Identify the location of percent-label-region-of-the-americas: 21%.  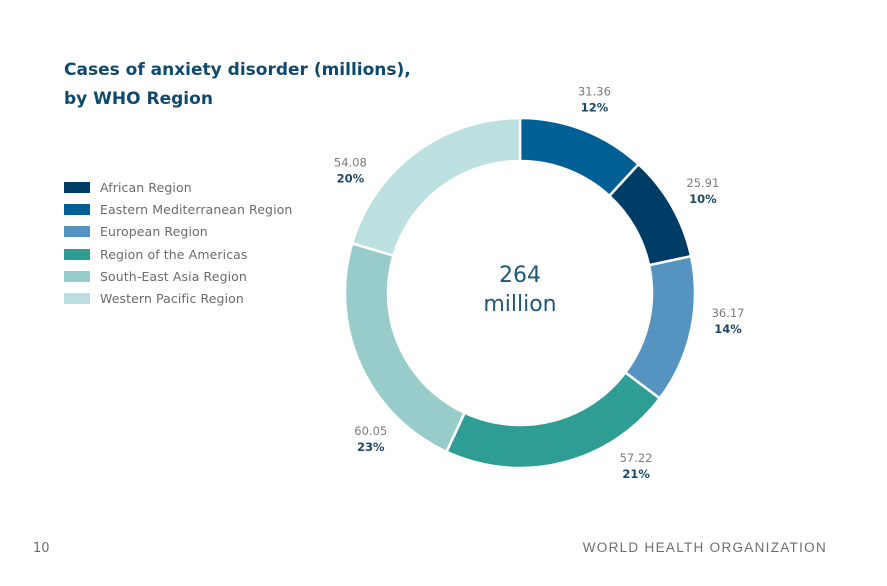
(636, 474).